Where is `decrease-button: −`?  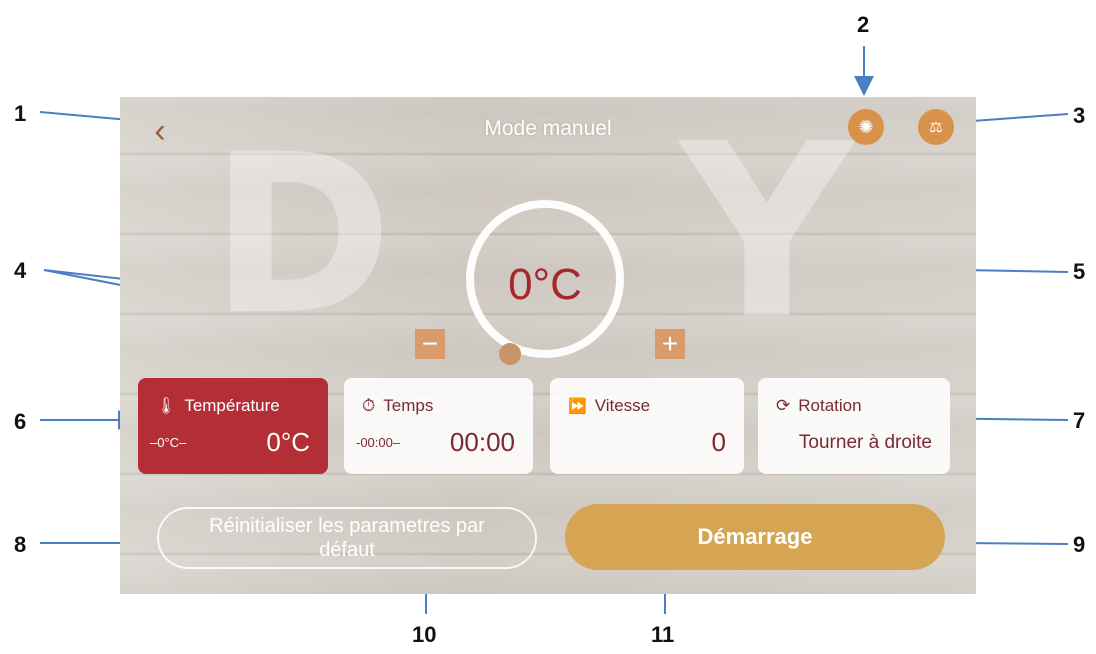
decrease-button: − is located at coordinates (430, 344).